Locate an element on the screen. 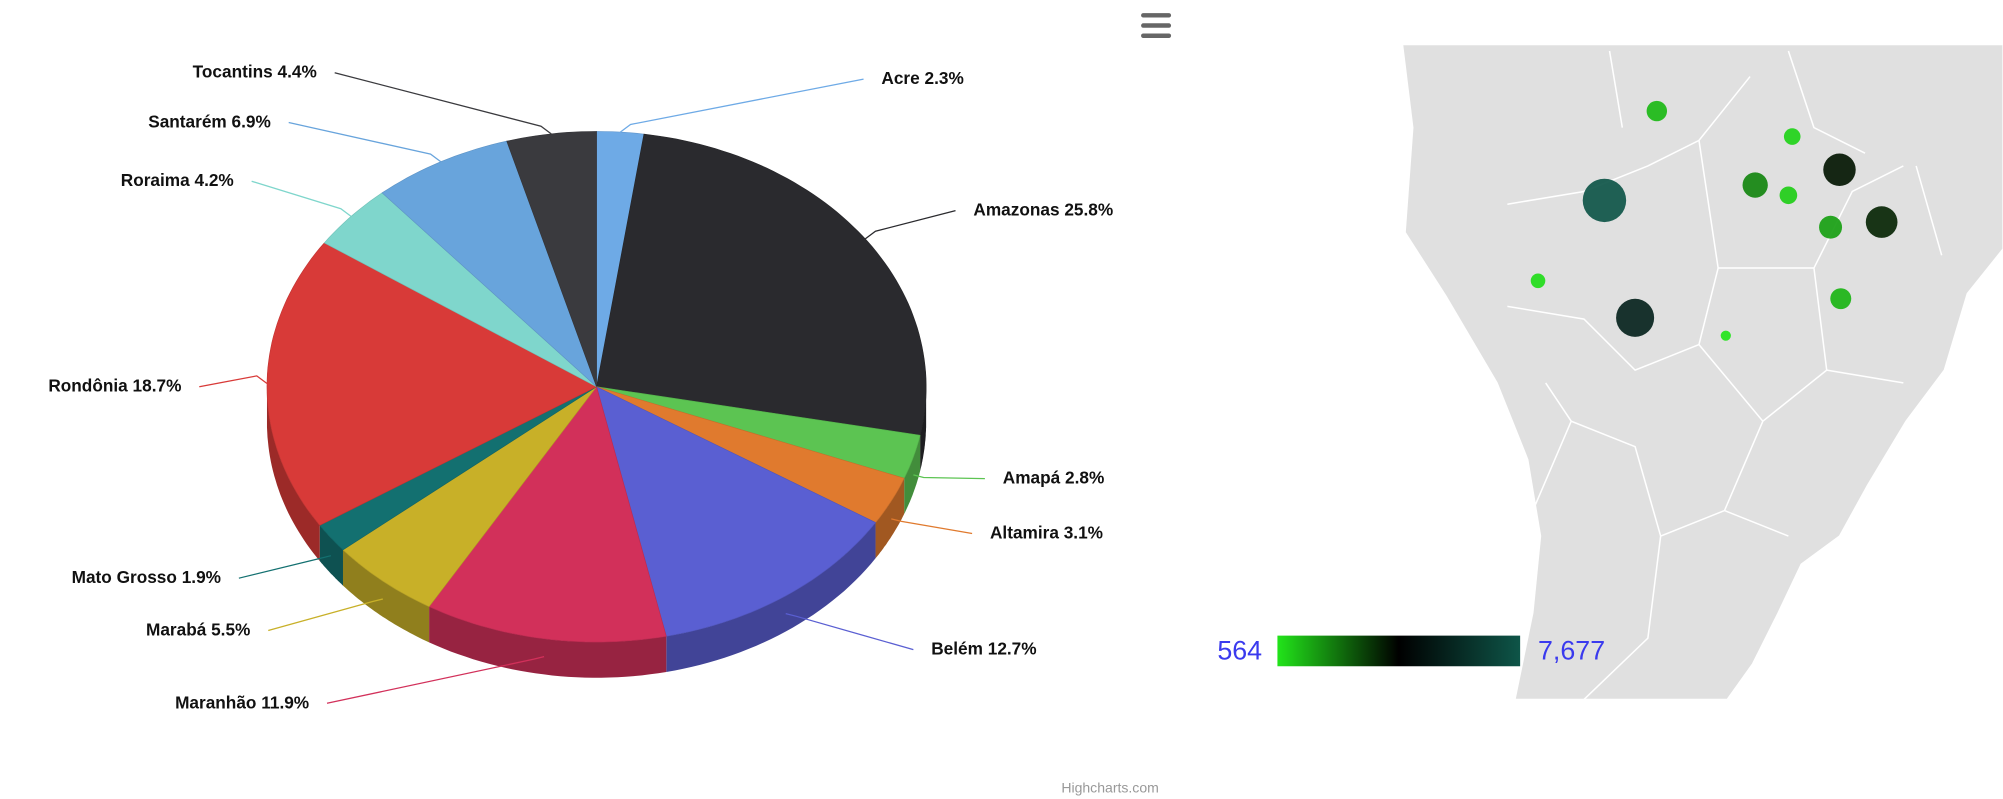 This screenshot has width=2003, height=799. data-label: Amazonas 25.8% is located at coordinates (1043, 209).